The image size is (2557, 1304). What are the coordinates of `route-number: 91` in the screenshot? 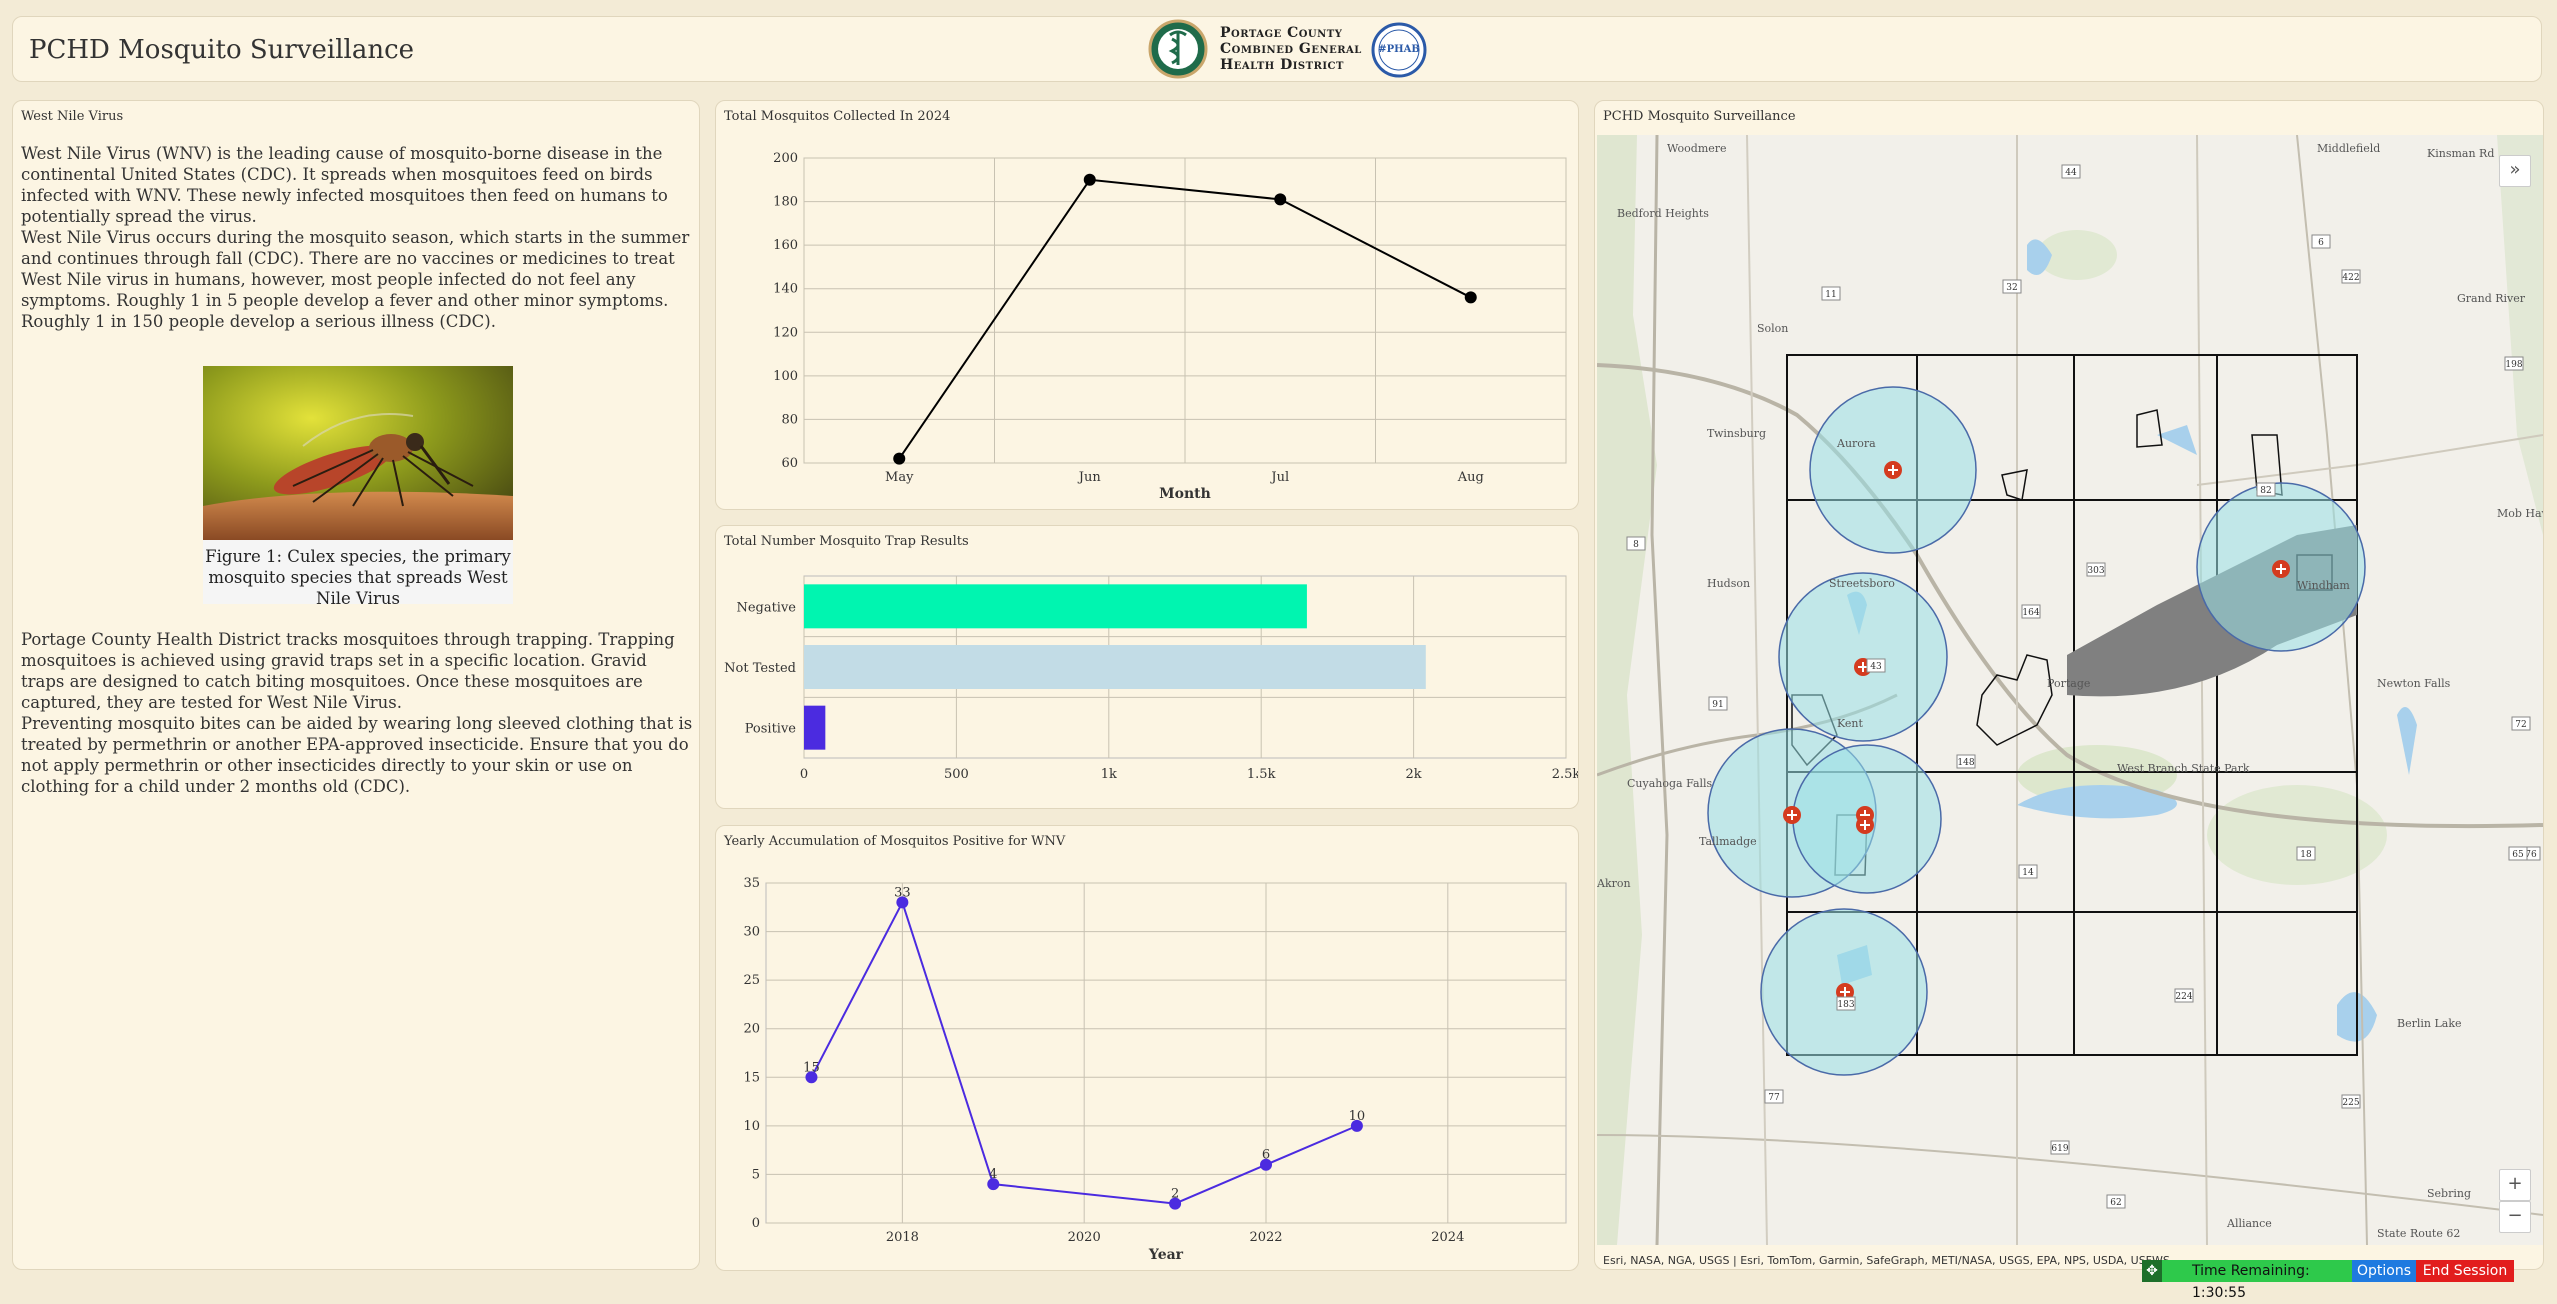 It's located at (1717, 705).